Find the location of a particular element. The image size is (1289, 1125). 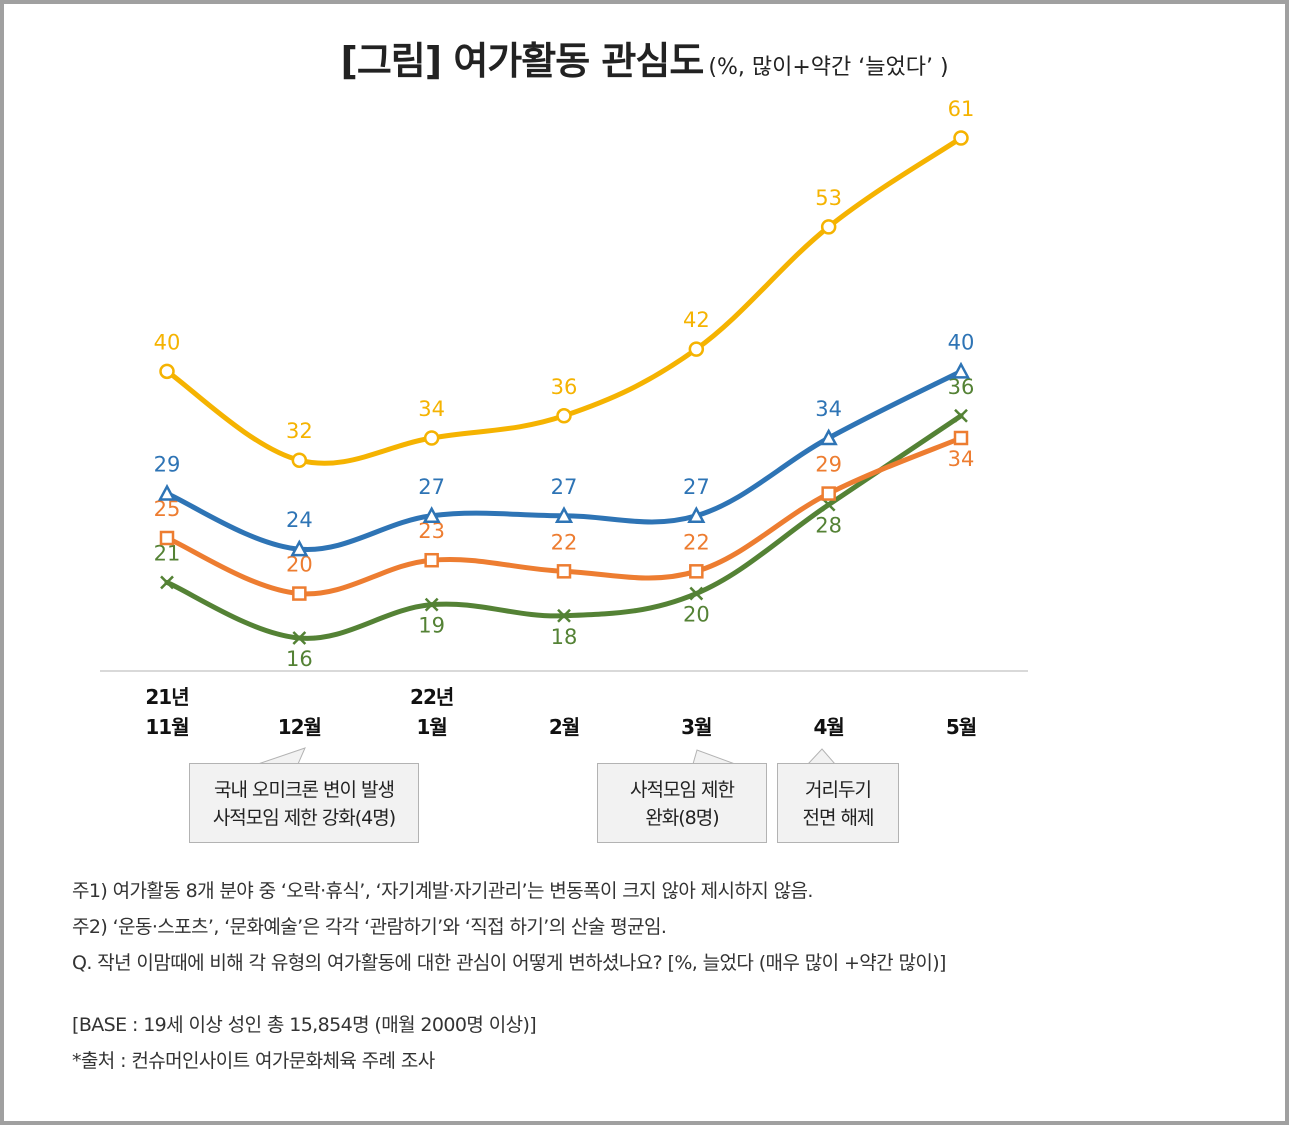

callout-eased: 사적모임 제한 완화(8명) is located at coordinates (682, 803).